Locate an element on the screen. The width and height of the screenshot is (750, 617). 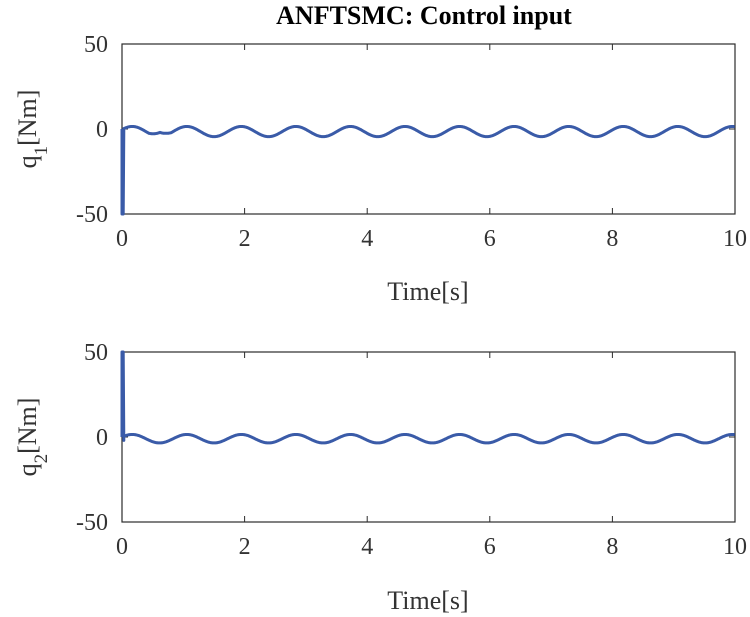
y-axis-label-sub: 1 is located at coordinates (41, 151).